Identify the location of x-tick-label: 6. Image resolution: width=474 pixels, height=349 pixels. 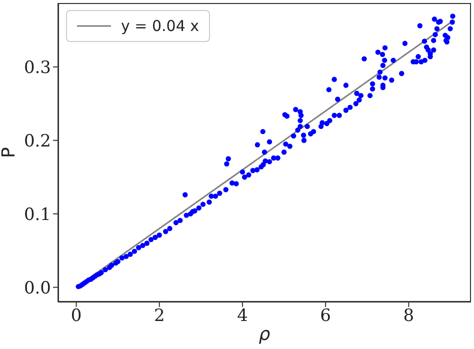
(325, 316).